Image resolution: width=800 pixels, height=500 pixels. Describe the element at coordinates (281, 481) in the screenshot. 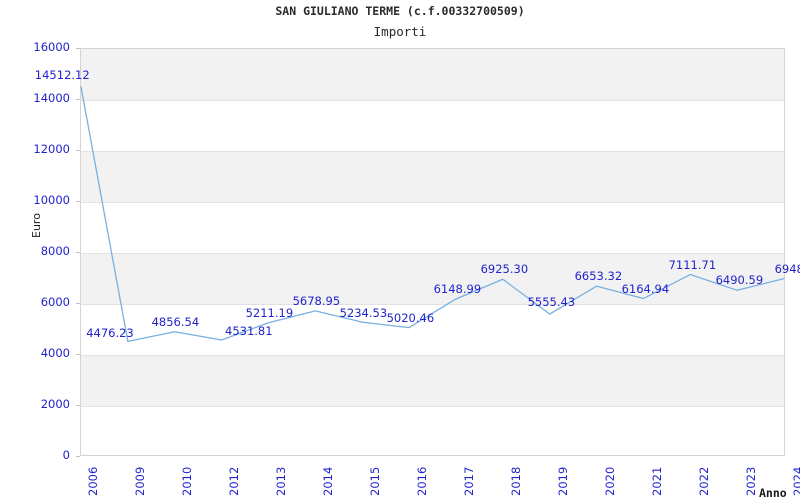

I see `x-axis-tick-label: 2013` at that location.